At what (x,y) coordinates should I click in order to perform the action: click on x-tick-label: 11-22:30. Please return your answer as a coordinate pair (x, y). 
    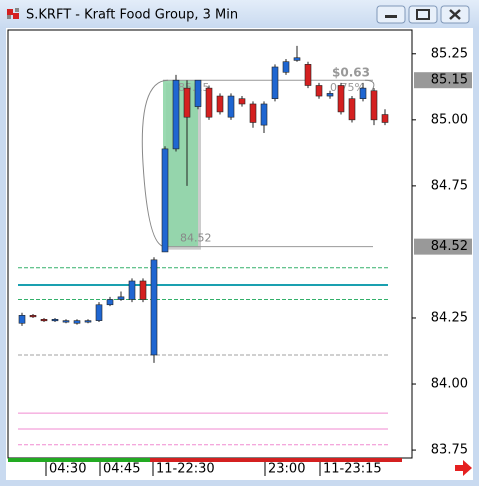
    Looking at the image, I should click on (185, 469).